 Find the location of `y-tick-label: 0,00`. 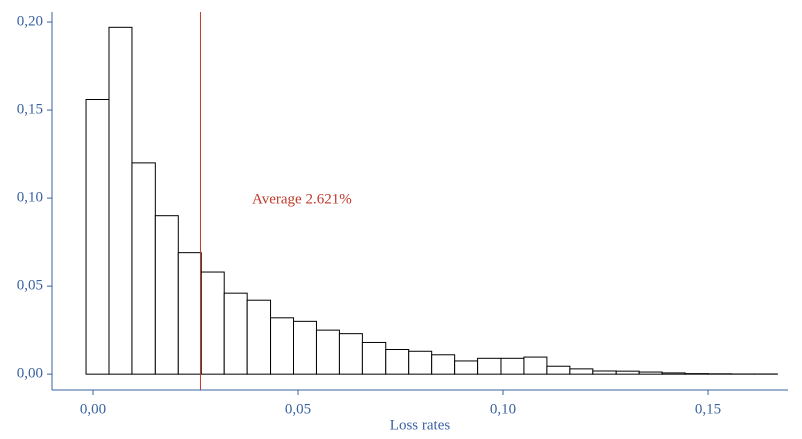

y-tick-label: 0,00 is located at coordinates (30, 374).